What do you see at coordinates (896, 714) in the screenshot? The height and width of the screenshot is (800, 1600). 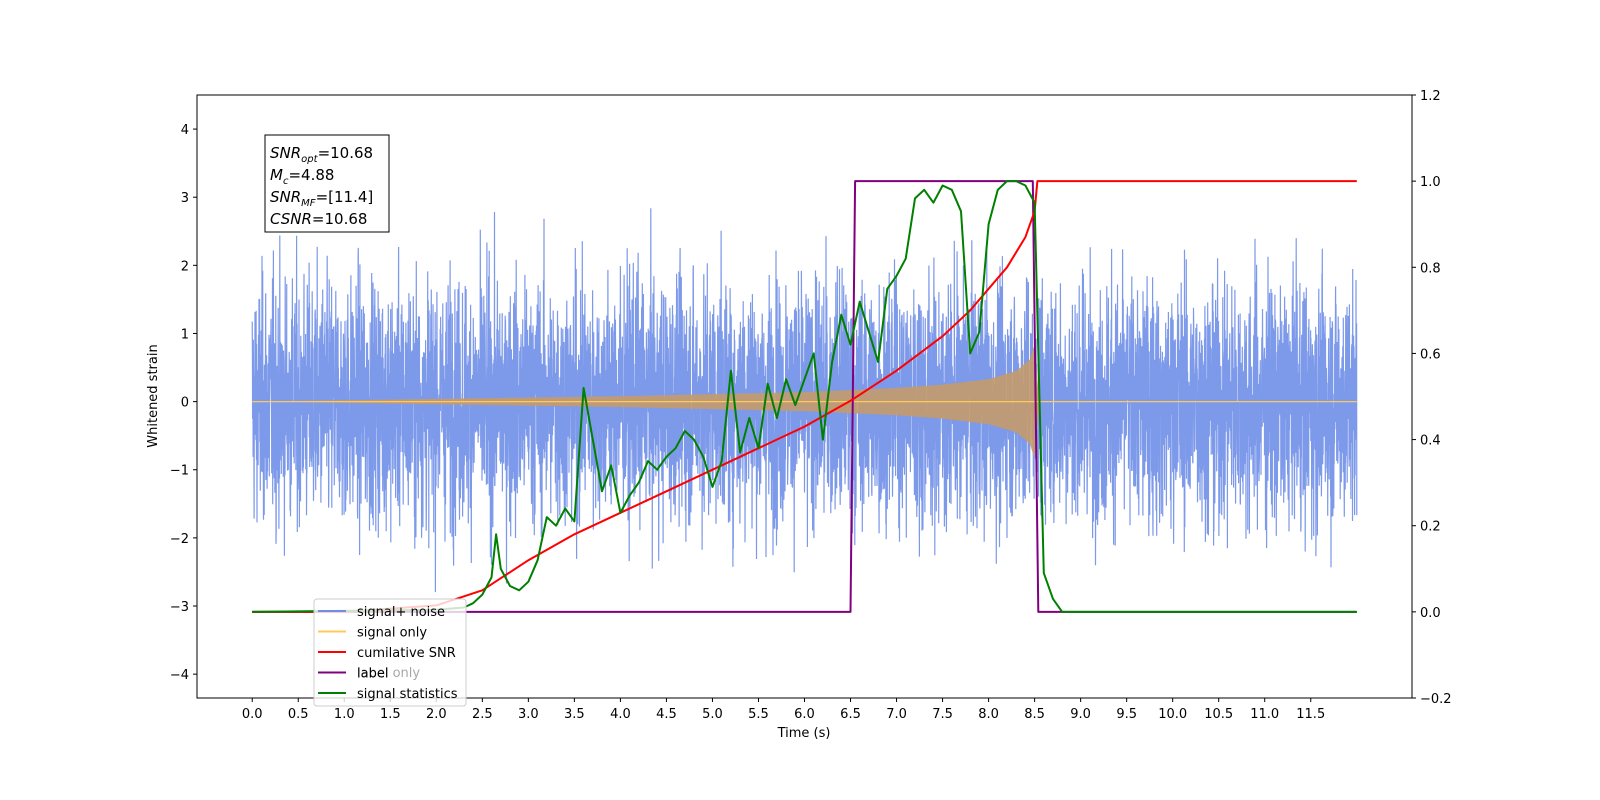 I see `x-tick-label: 7.0` at bounding box center [896, 714].